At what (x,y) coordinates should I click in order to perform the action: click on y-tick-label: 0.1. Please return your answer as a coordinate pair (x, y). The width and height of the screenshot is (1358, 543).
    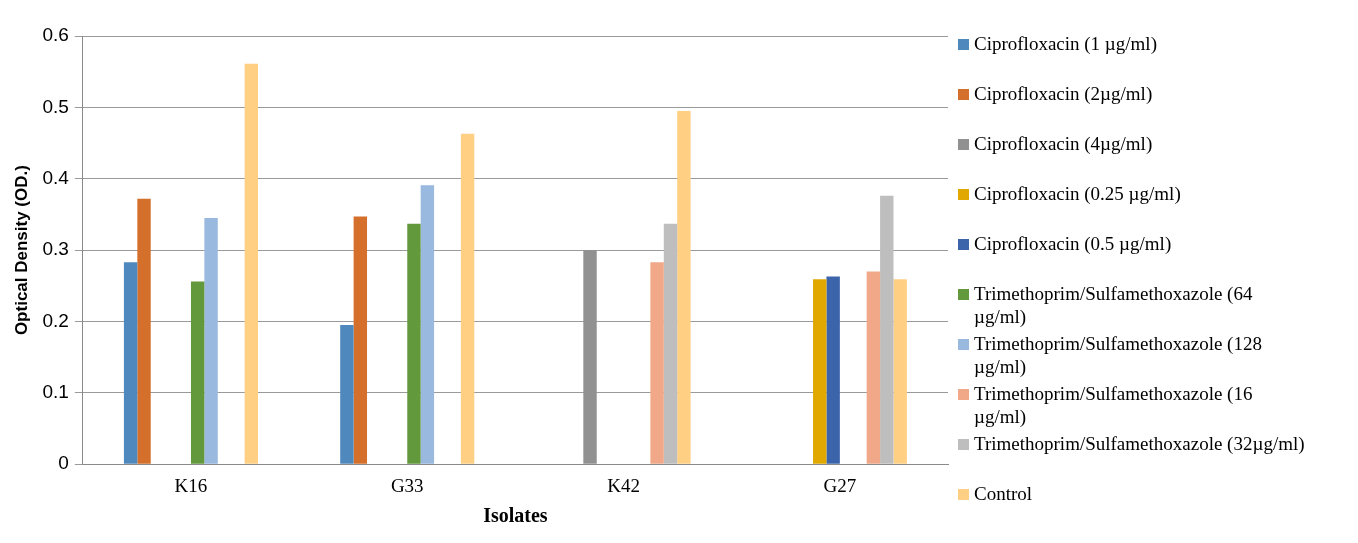
    Looking at the image, I should click on (55, 392).